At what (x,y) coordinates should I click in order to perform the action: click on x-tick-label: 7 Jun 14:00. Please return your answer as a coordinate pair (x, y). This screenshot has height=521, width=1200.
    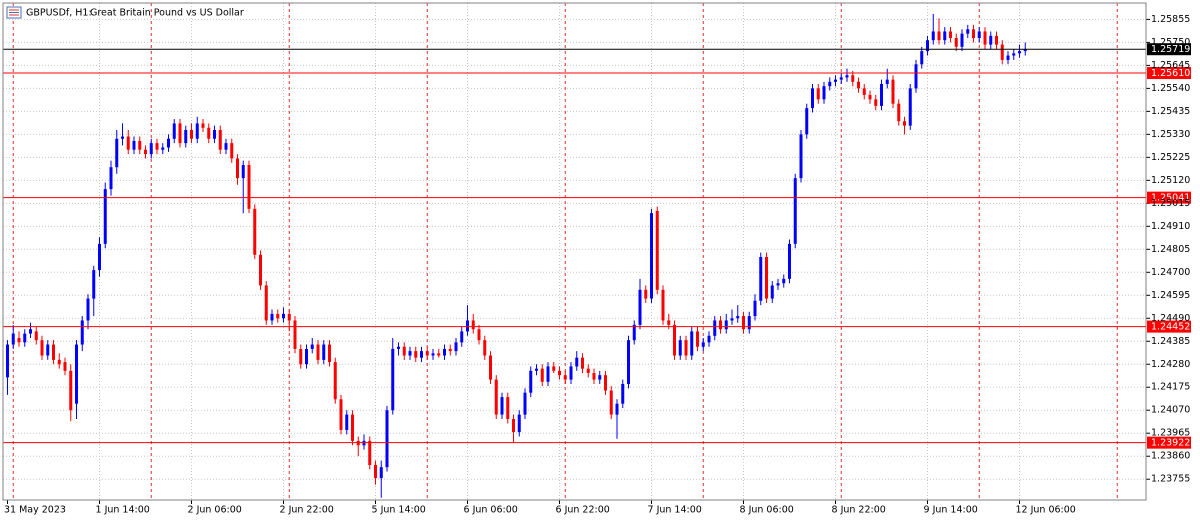
    Looking at the image, I should click on (675, 510).